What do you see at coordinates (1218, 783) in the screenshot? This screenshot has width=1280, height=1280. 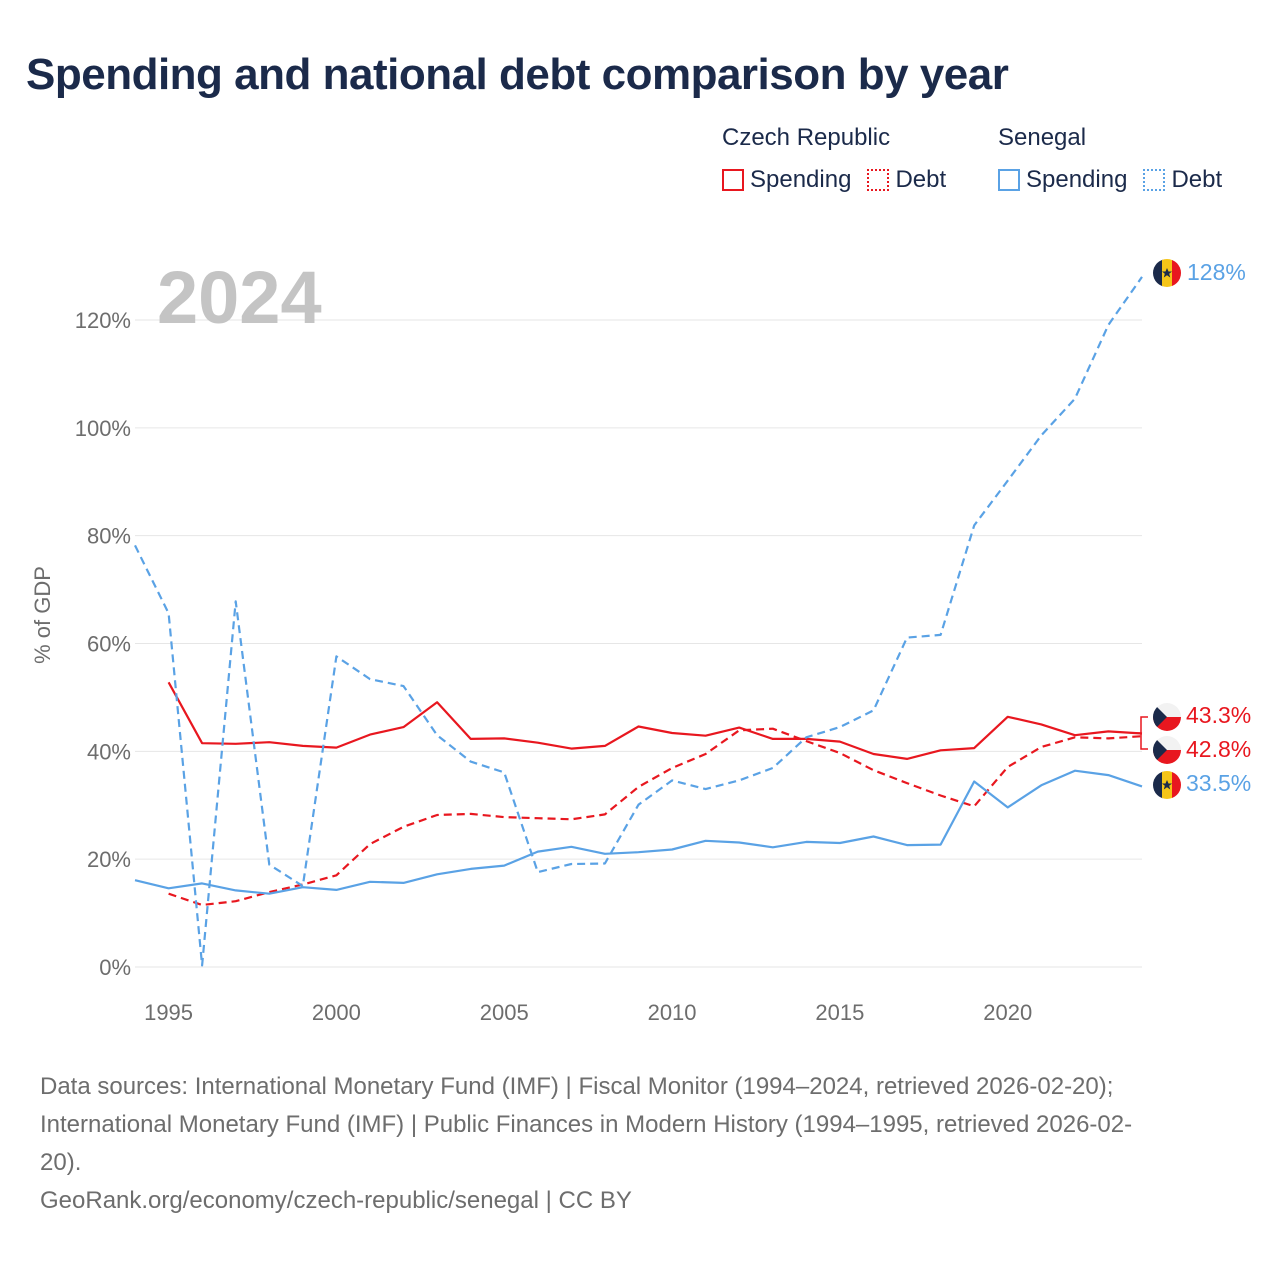 I see `end-label-senegal-spending: 33.5%` at bounding box center [1218, 783].